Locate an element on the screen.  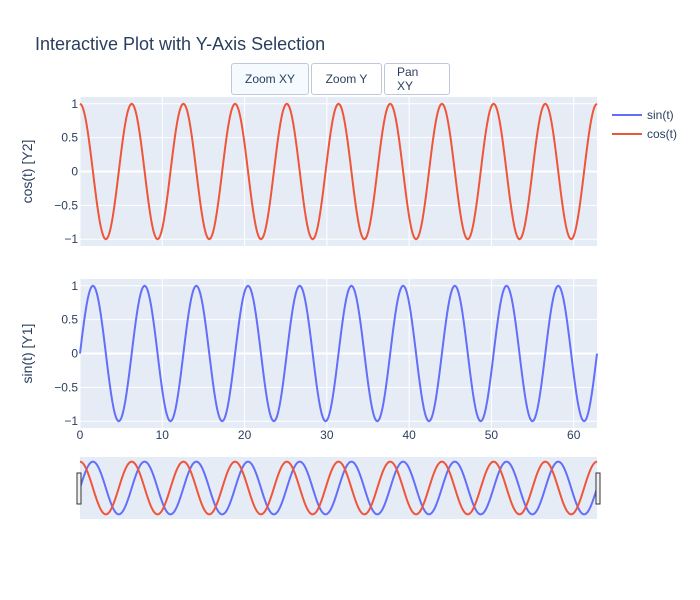
x-tick-label-1: 10 is located at coordinates (163, 435).